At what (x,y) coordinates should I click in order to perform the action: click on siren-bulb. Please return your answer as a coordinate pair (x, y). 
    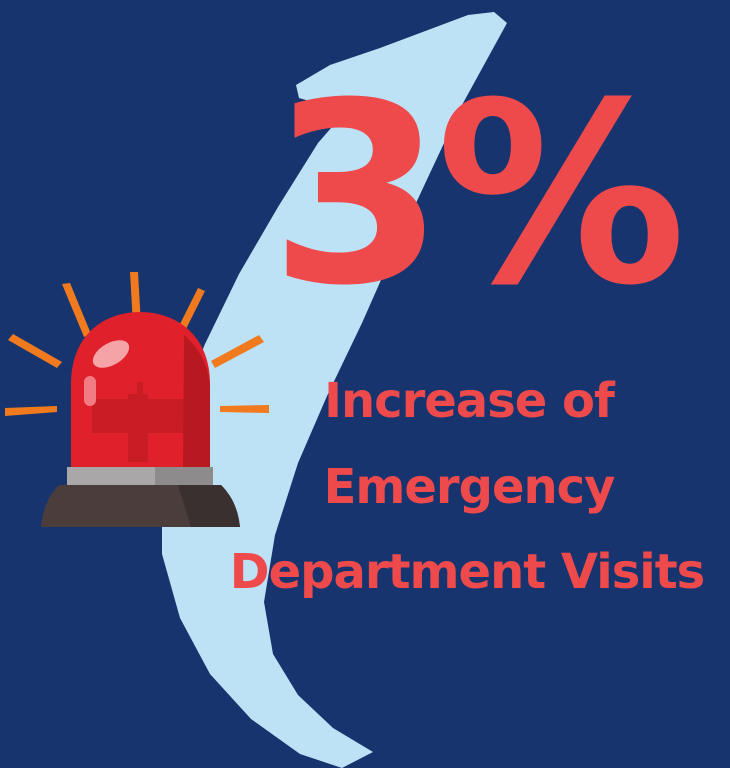
    Looking at the image, I should click on (140, 422).